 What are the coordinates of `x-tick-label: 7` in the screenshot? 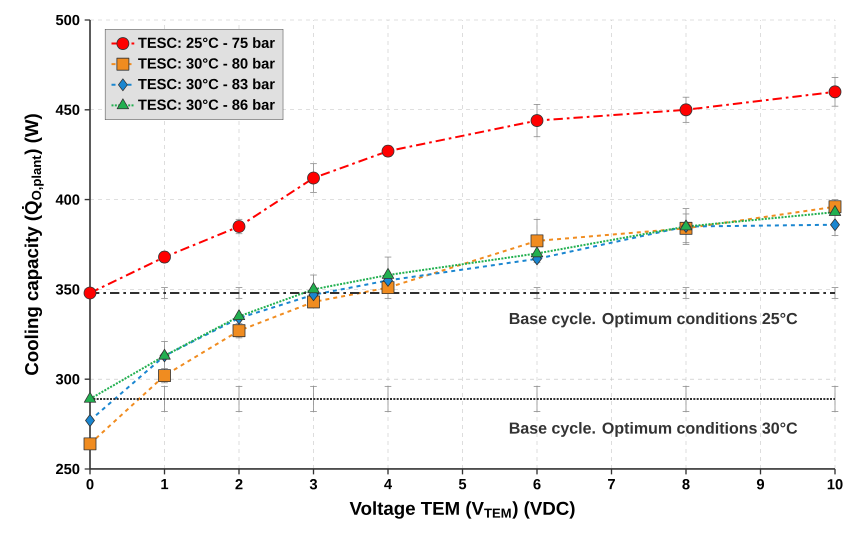 It's located at (611, 484).